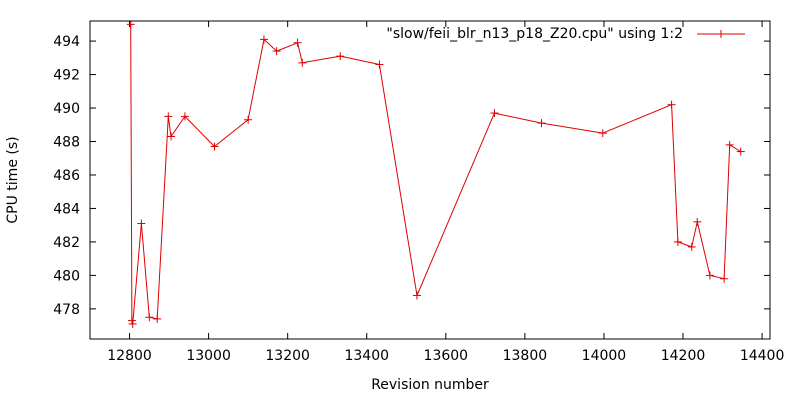 This screenshot has width=800, height=400. I want to click on x-tick-label: 14200, so click(683, 356).